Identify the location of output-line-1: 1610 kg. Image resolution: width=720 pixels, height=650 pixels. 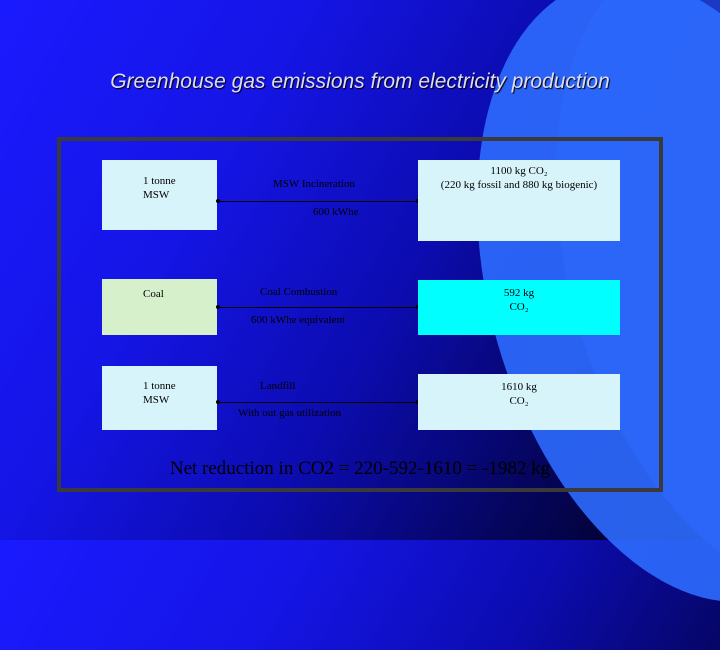
(519, 387).